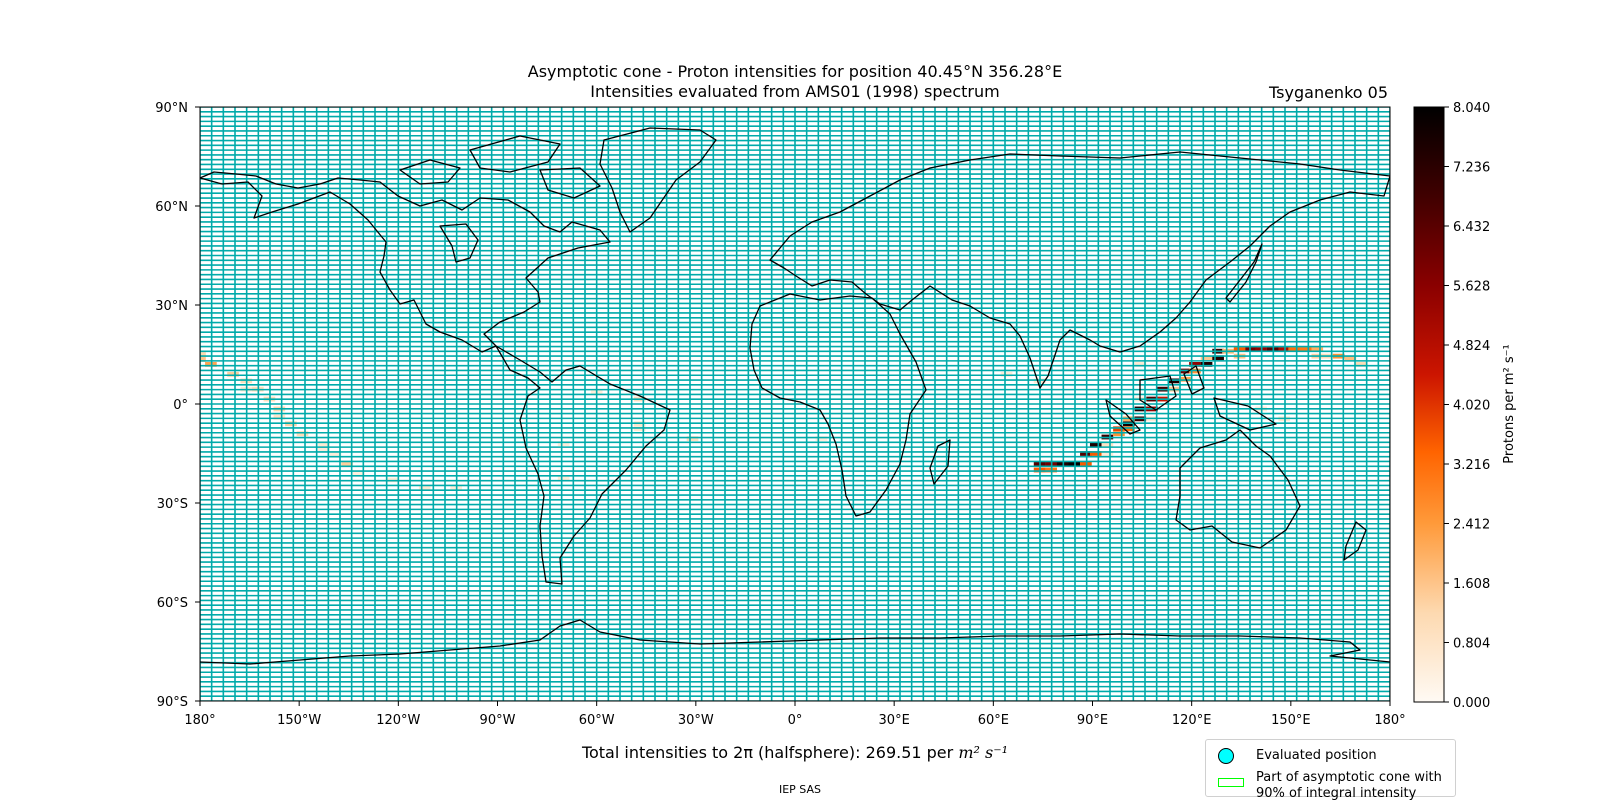  I want to click on coast-south-america, so click(583, 465).